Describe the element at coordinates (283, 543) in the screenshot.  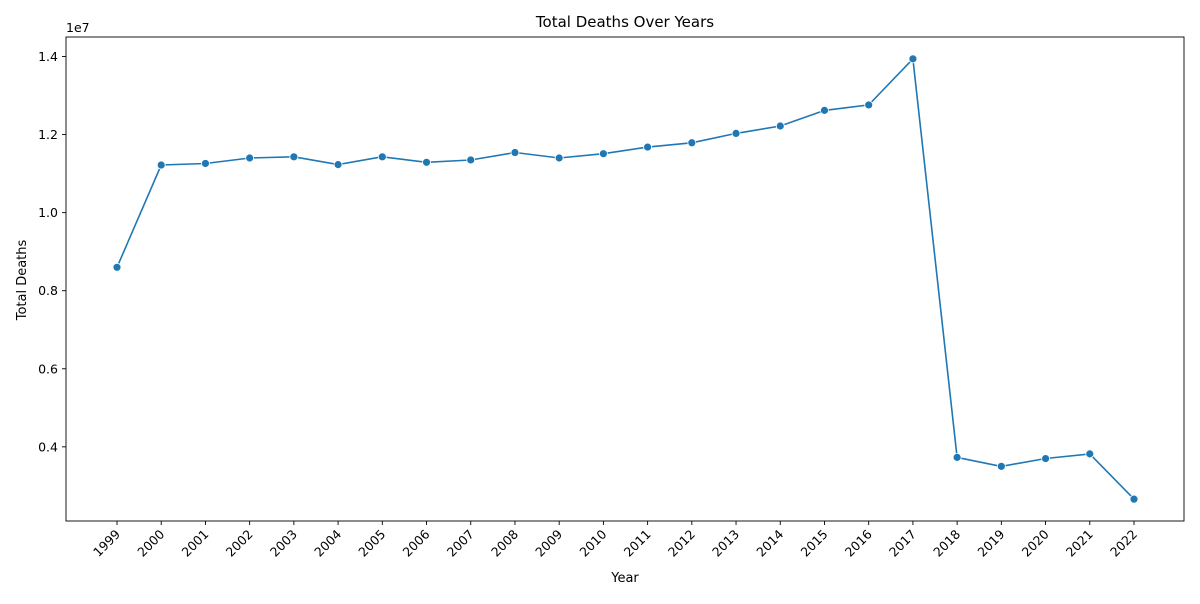
I see `x-tick-label: 2003` at that location.